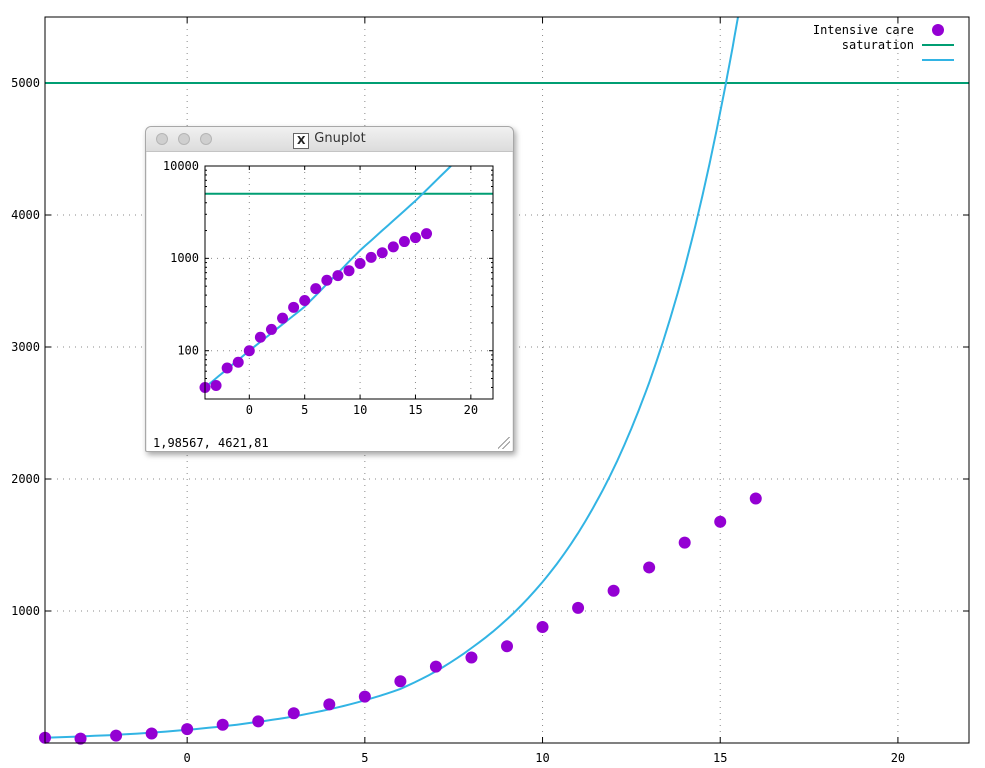 This screenshot has width=985, height=768. What do you see at coordinates (25, 215) in the screenshot?
I see `y-tick-label: 4000` at bounding box center [25, 215].